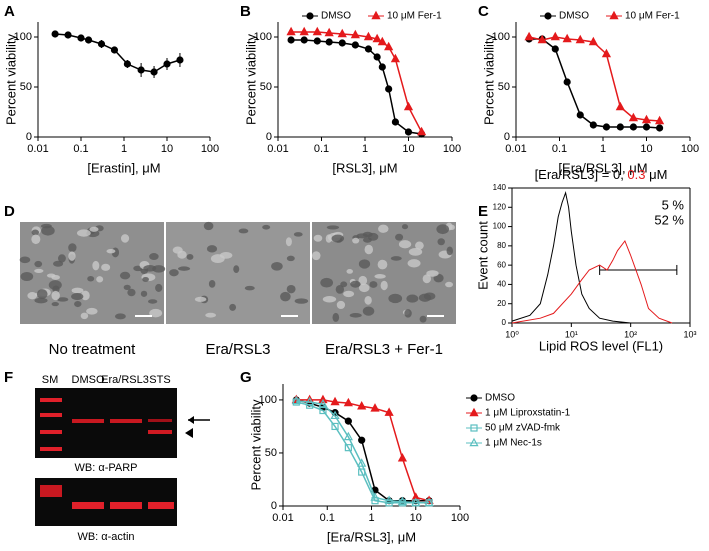 Image resolution: width=709 pixels, height=551 pixels. Describe the element at coordinates (636, 174) in the screenshot. I see `title-part: 0.3` at that location.